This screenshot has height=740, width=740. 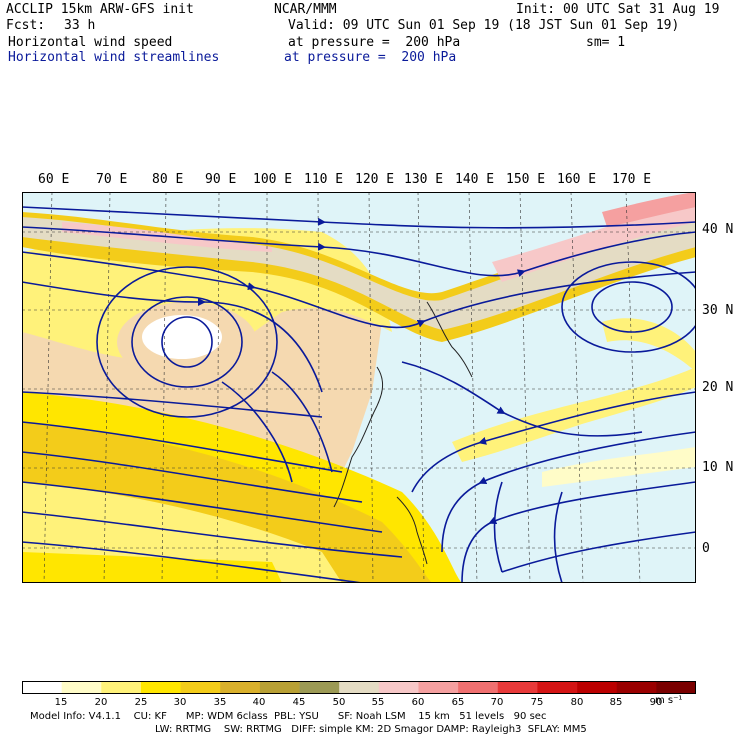 What do you see at coordinates (706, 548) in the screenshot?
I see `lat-label: 0` at bounding box center [706, 548].